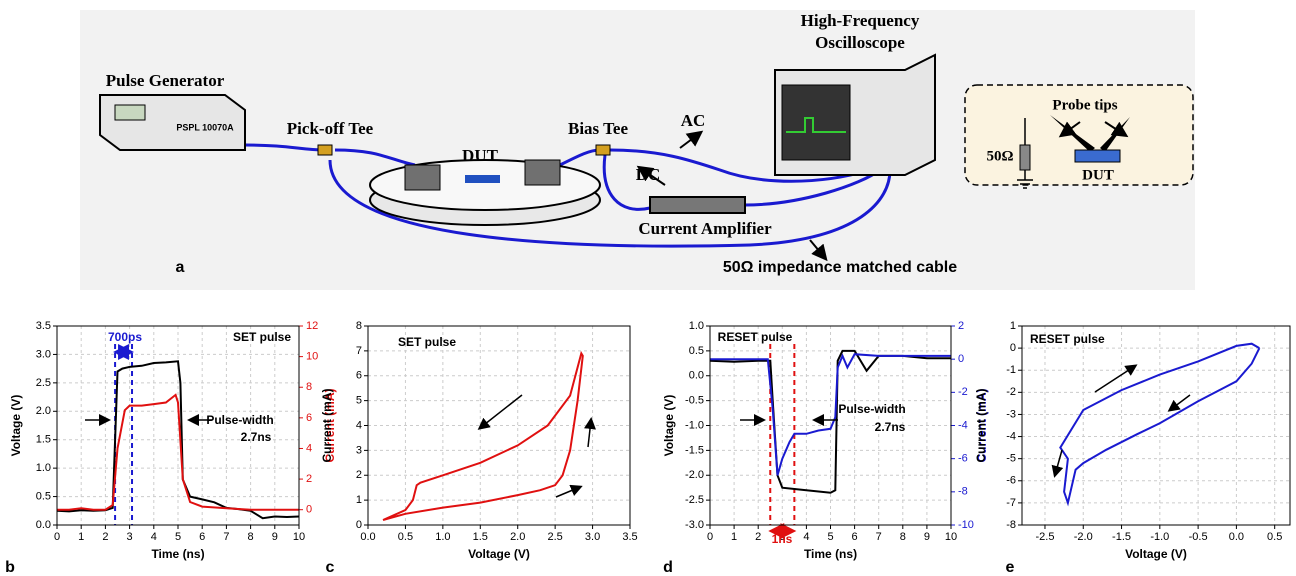 The width and height of the screenshot is (1296, 576). What do you see at coordinates (57, 537) in the screenshot?
I see `x-tick-label: 0` at bounding box center [57, 537].